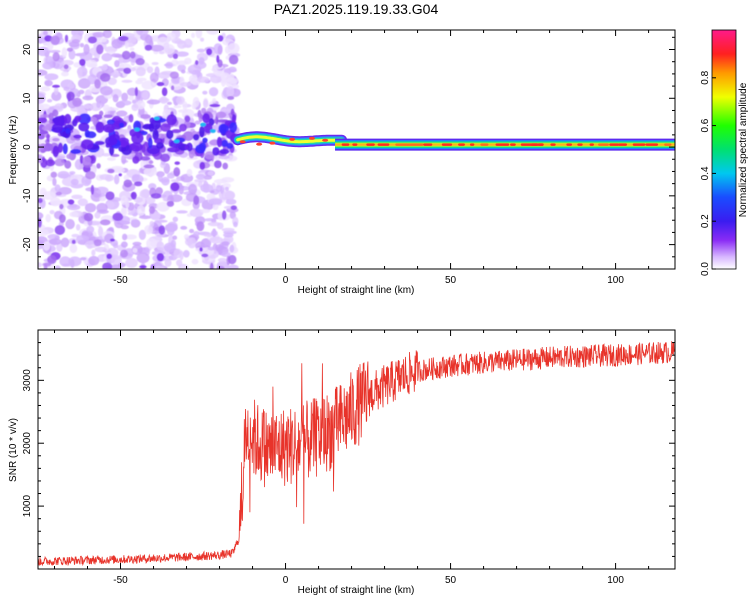 Image resolution: width=750 pixels, height=600 pixels. Describe the element at coordinates (708, 173) in the screenshot. I see `colorbar-ticks: 0.0 0.2 0.4 0.6 0.8` at that location.